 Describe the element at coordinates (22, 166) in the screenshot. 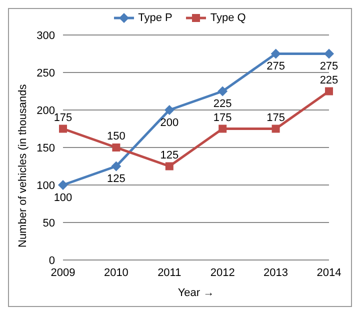

I see `y-axis-title: Number of vehicles (in thousands` at that location.